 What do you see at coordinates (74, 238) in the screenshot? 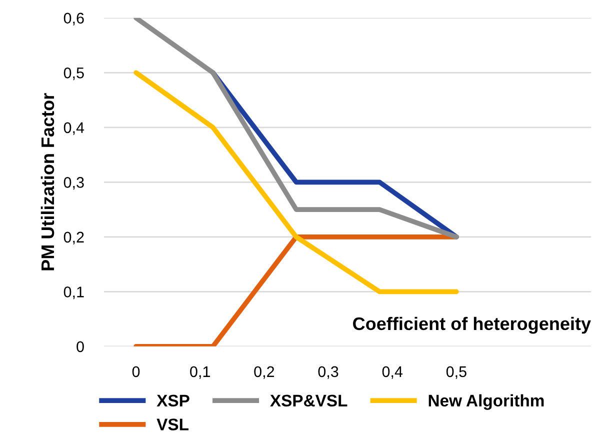
I see `y-tick-label: 0,2` at bounding box center [74, 238].